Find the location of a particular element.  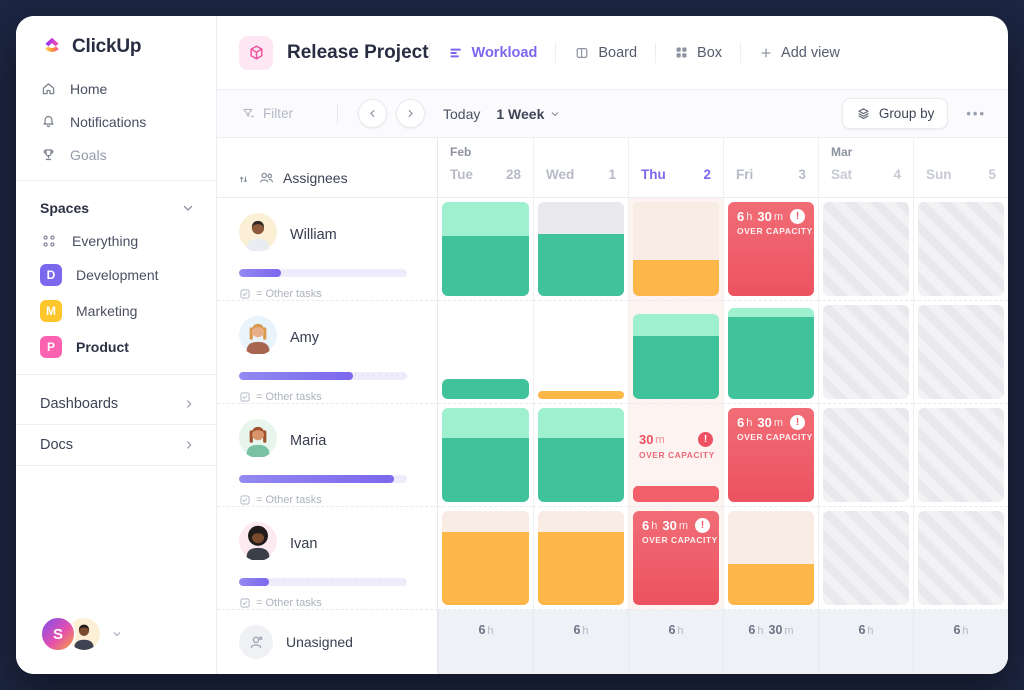

checksq-icon is located at coordinates (245, 397).